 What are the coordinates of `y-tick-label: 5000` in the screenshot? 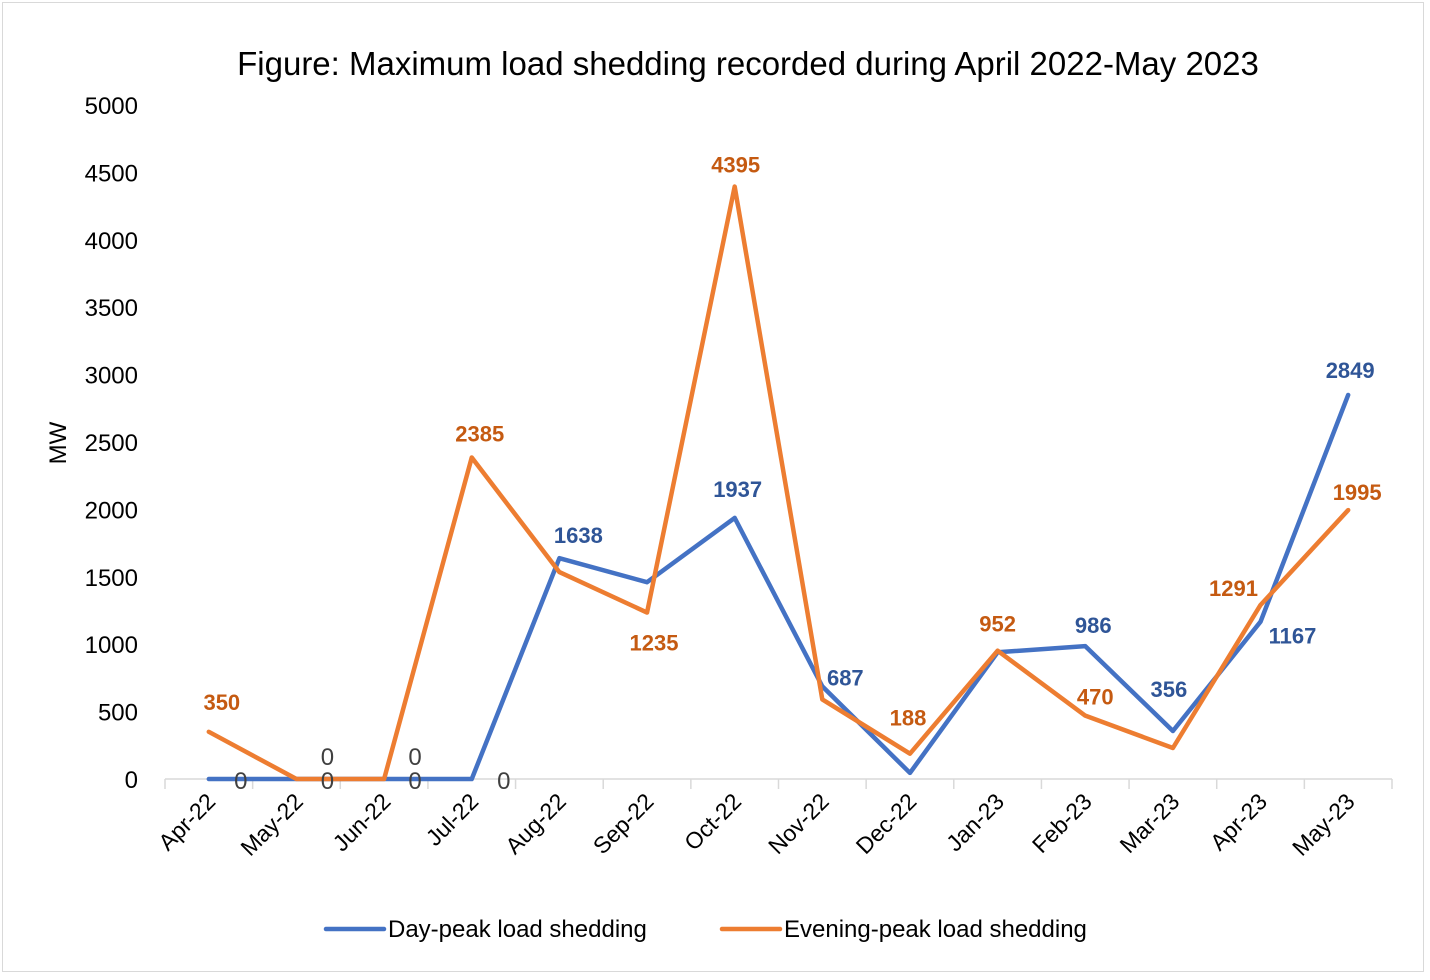 It's located at (111, 106).